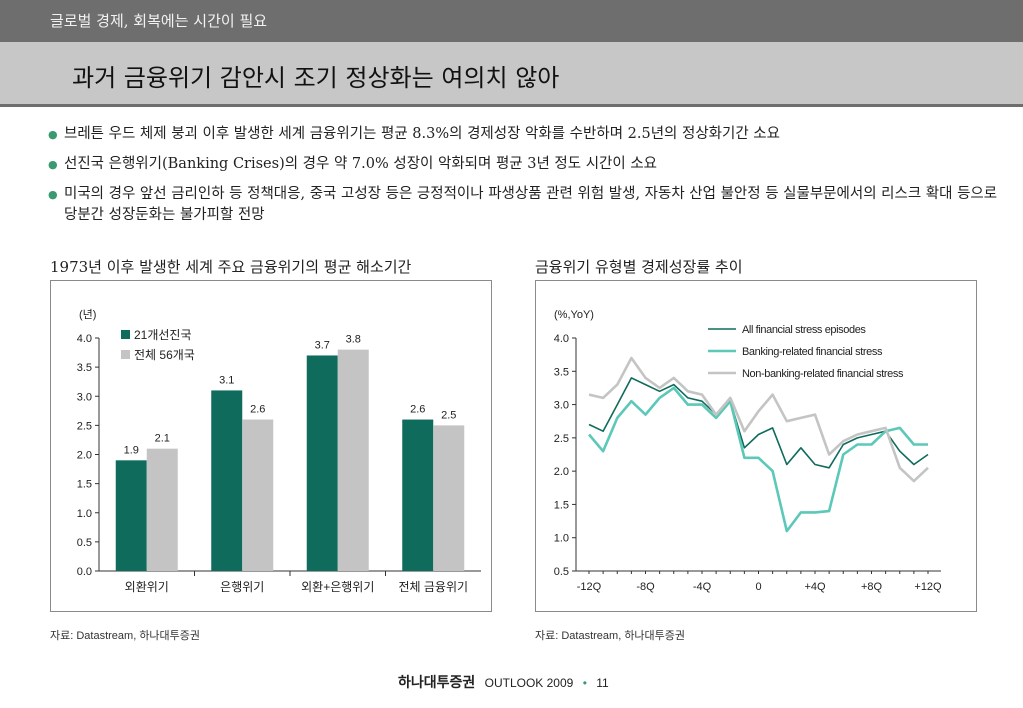 This screenshot has height=708, width=1023. Describe the element at coordinates (812, 352) in the screenshot. I see `legend-label: Banking-related financial stress` at that location.